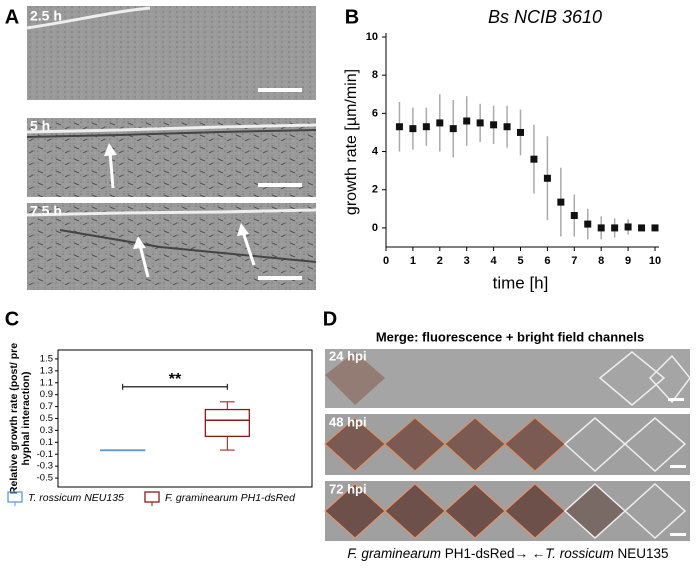 This screenshot has height=577, width=700. What do you see at coordinates (46, 16) in the screenshot?
I see `image-label: 2.5 h` at bounding box center [46, 16].